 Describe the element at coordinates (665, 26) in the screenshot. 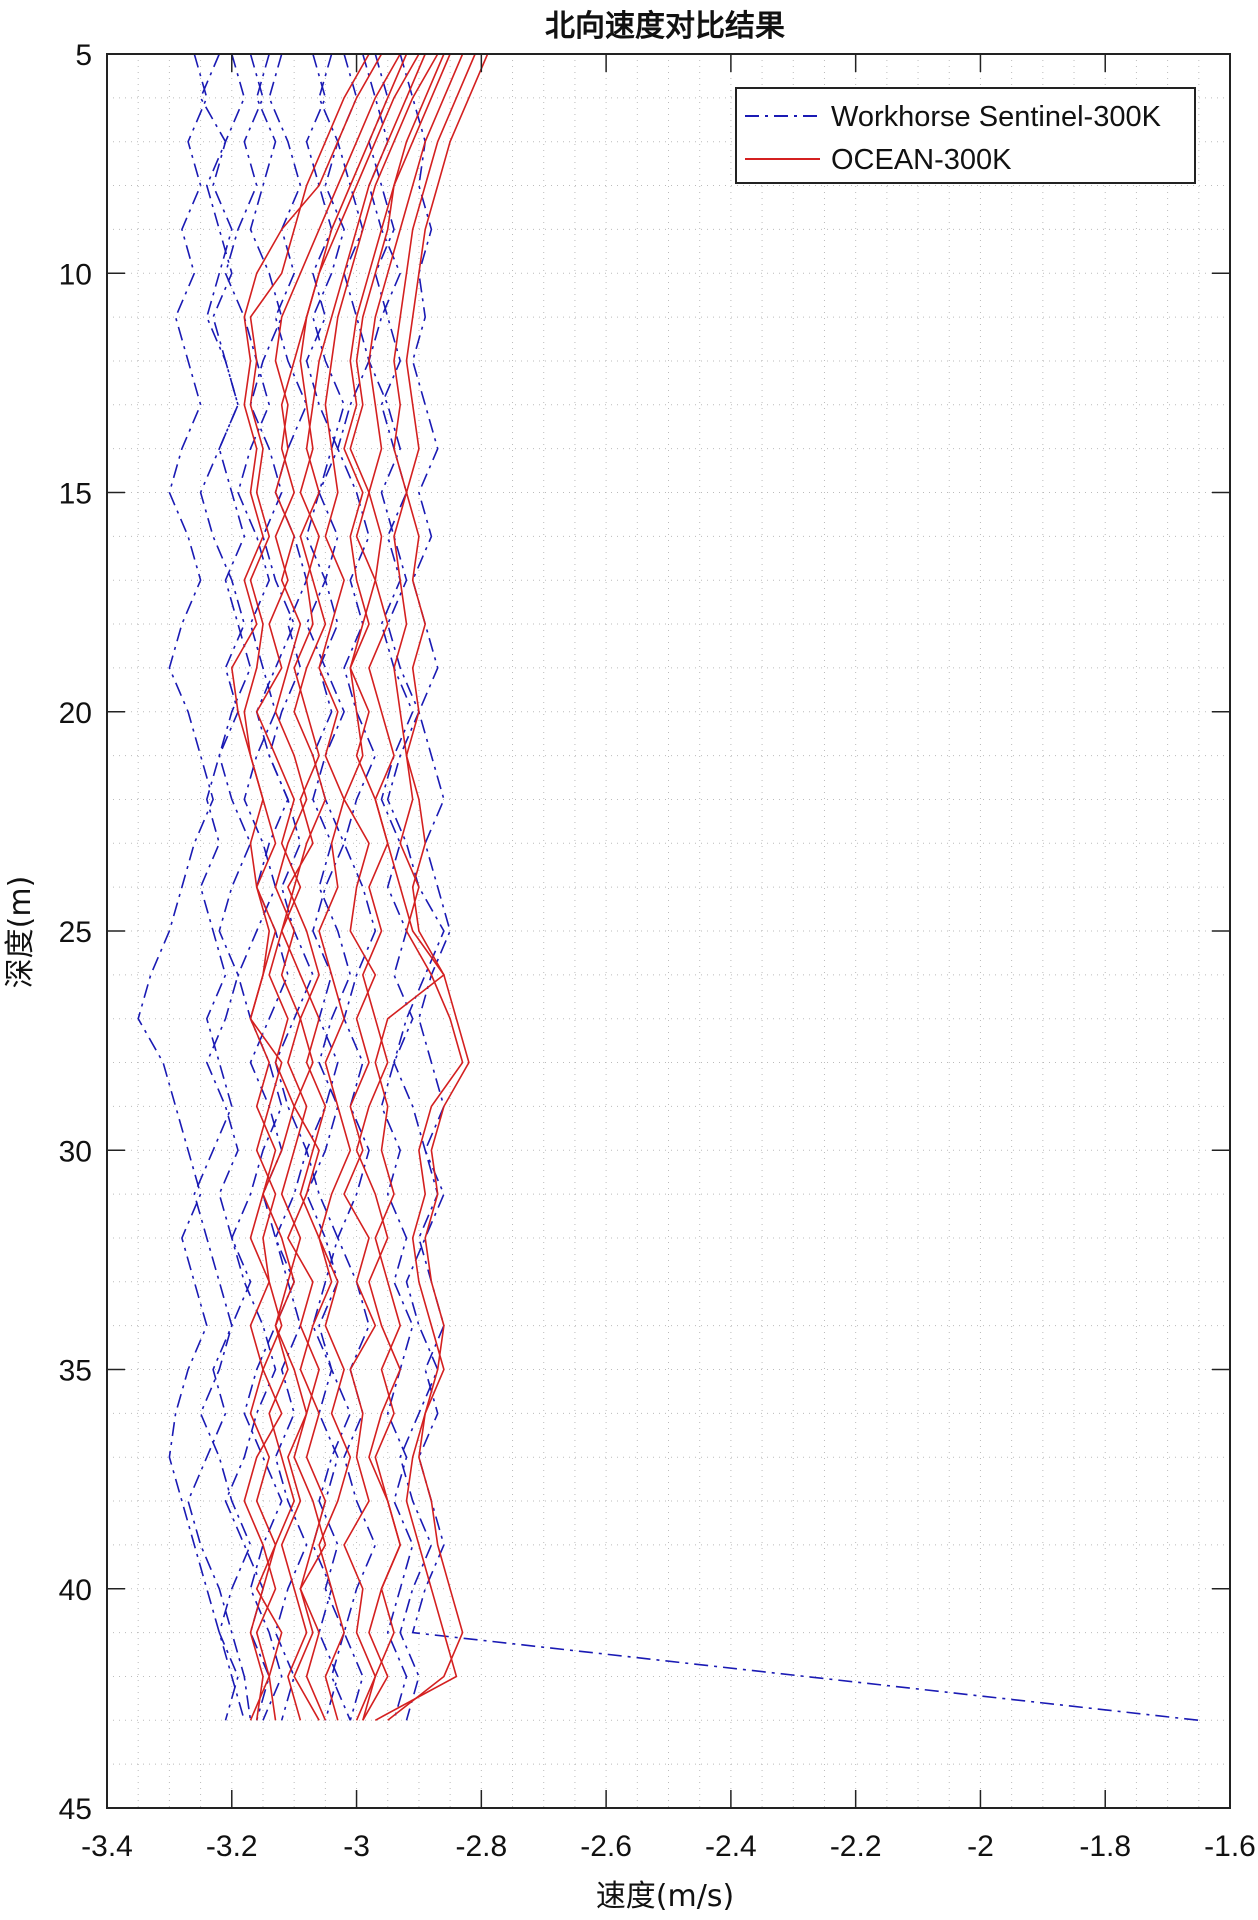

I see `chart-title: 北向速度对比结果` at that location.